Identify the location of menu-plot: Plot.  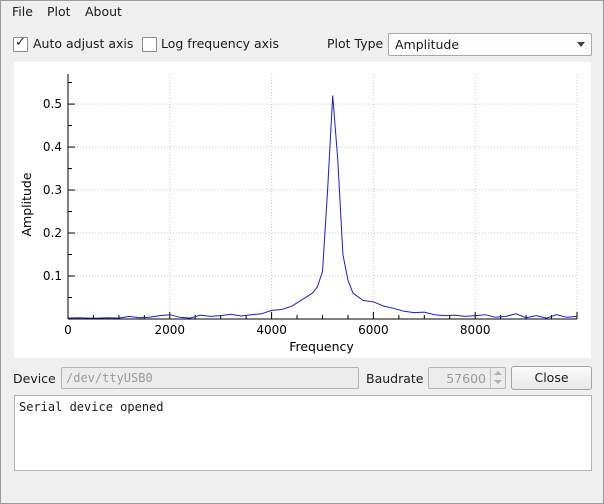
(59, 11).